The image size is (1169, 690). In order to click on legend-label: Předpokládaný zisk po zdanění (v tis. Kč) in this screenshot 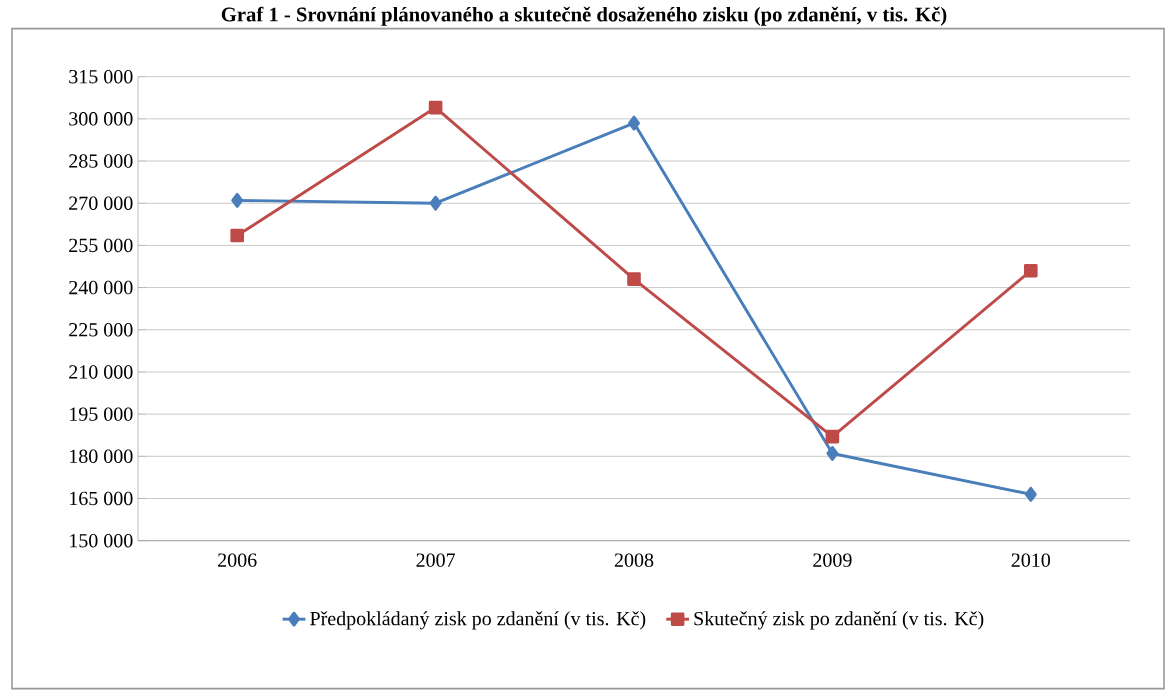, I will do `click(478, 620)`.